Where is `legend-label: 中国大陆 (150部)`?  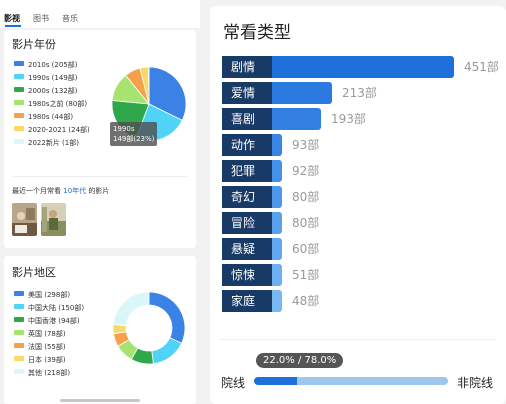 legend-label: 中国大陆 (150部) is located at coordinates (56, 308).